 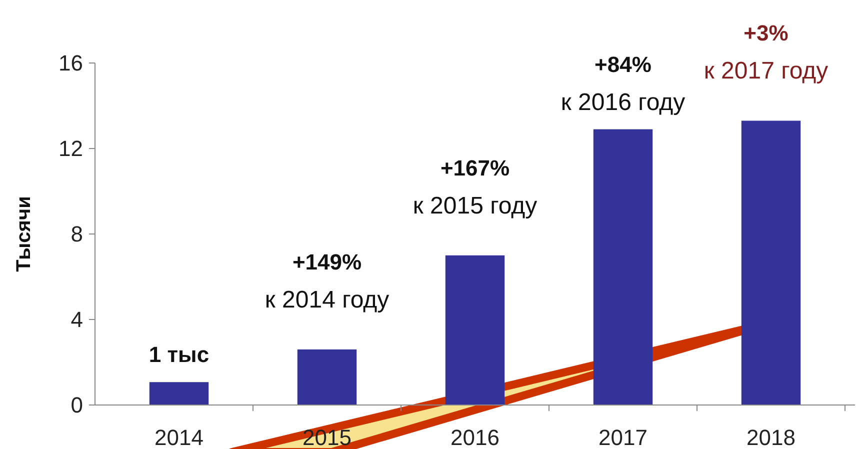 What do you see at coordinates (623, 64) in the screenshot?
I see `annotation: +84%` at bounding box center [623, 64].